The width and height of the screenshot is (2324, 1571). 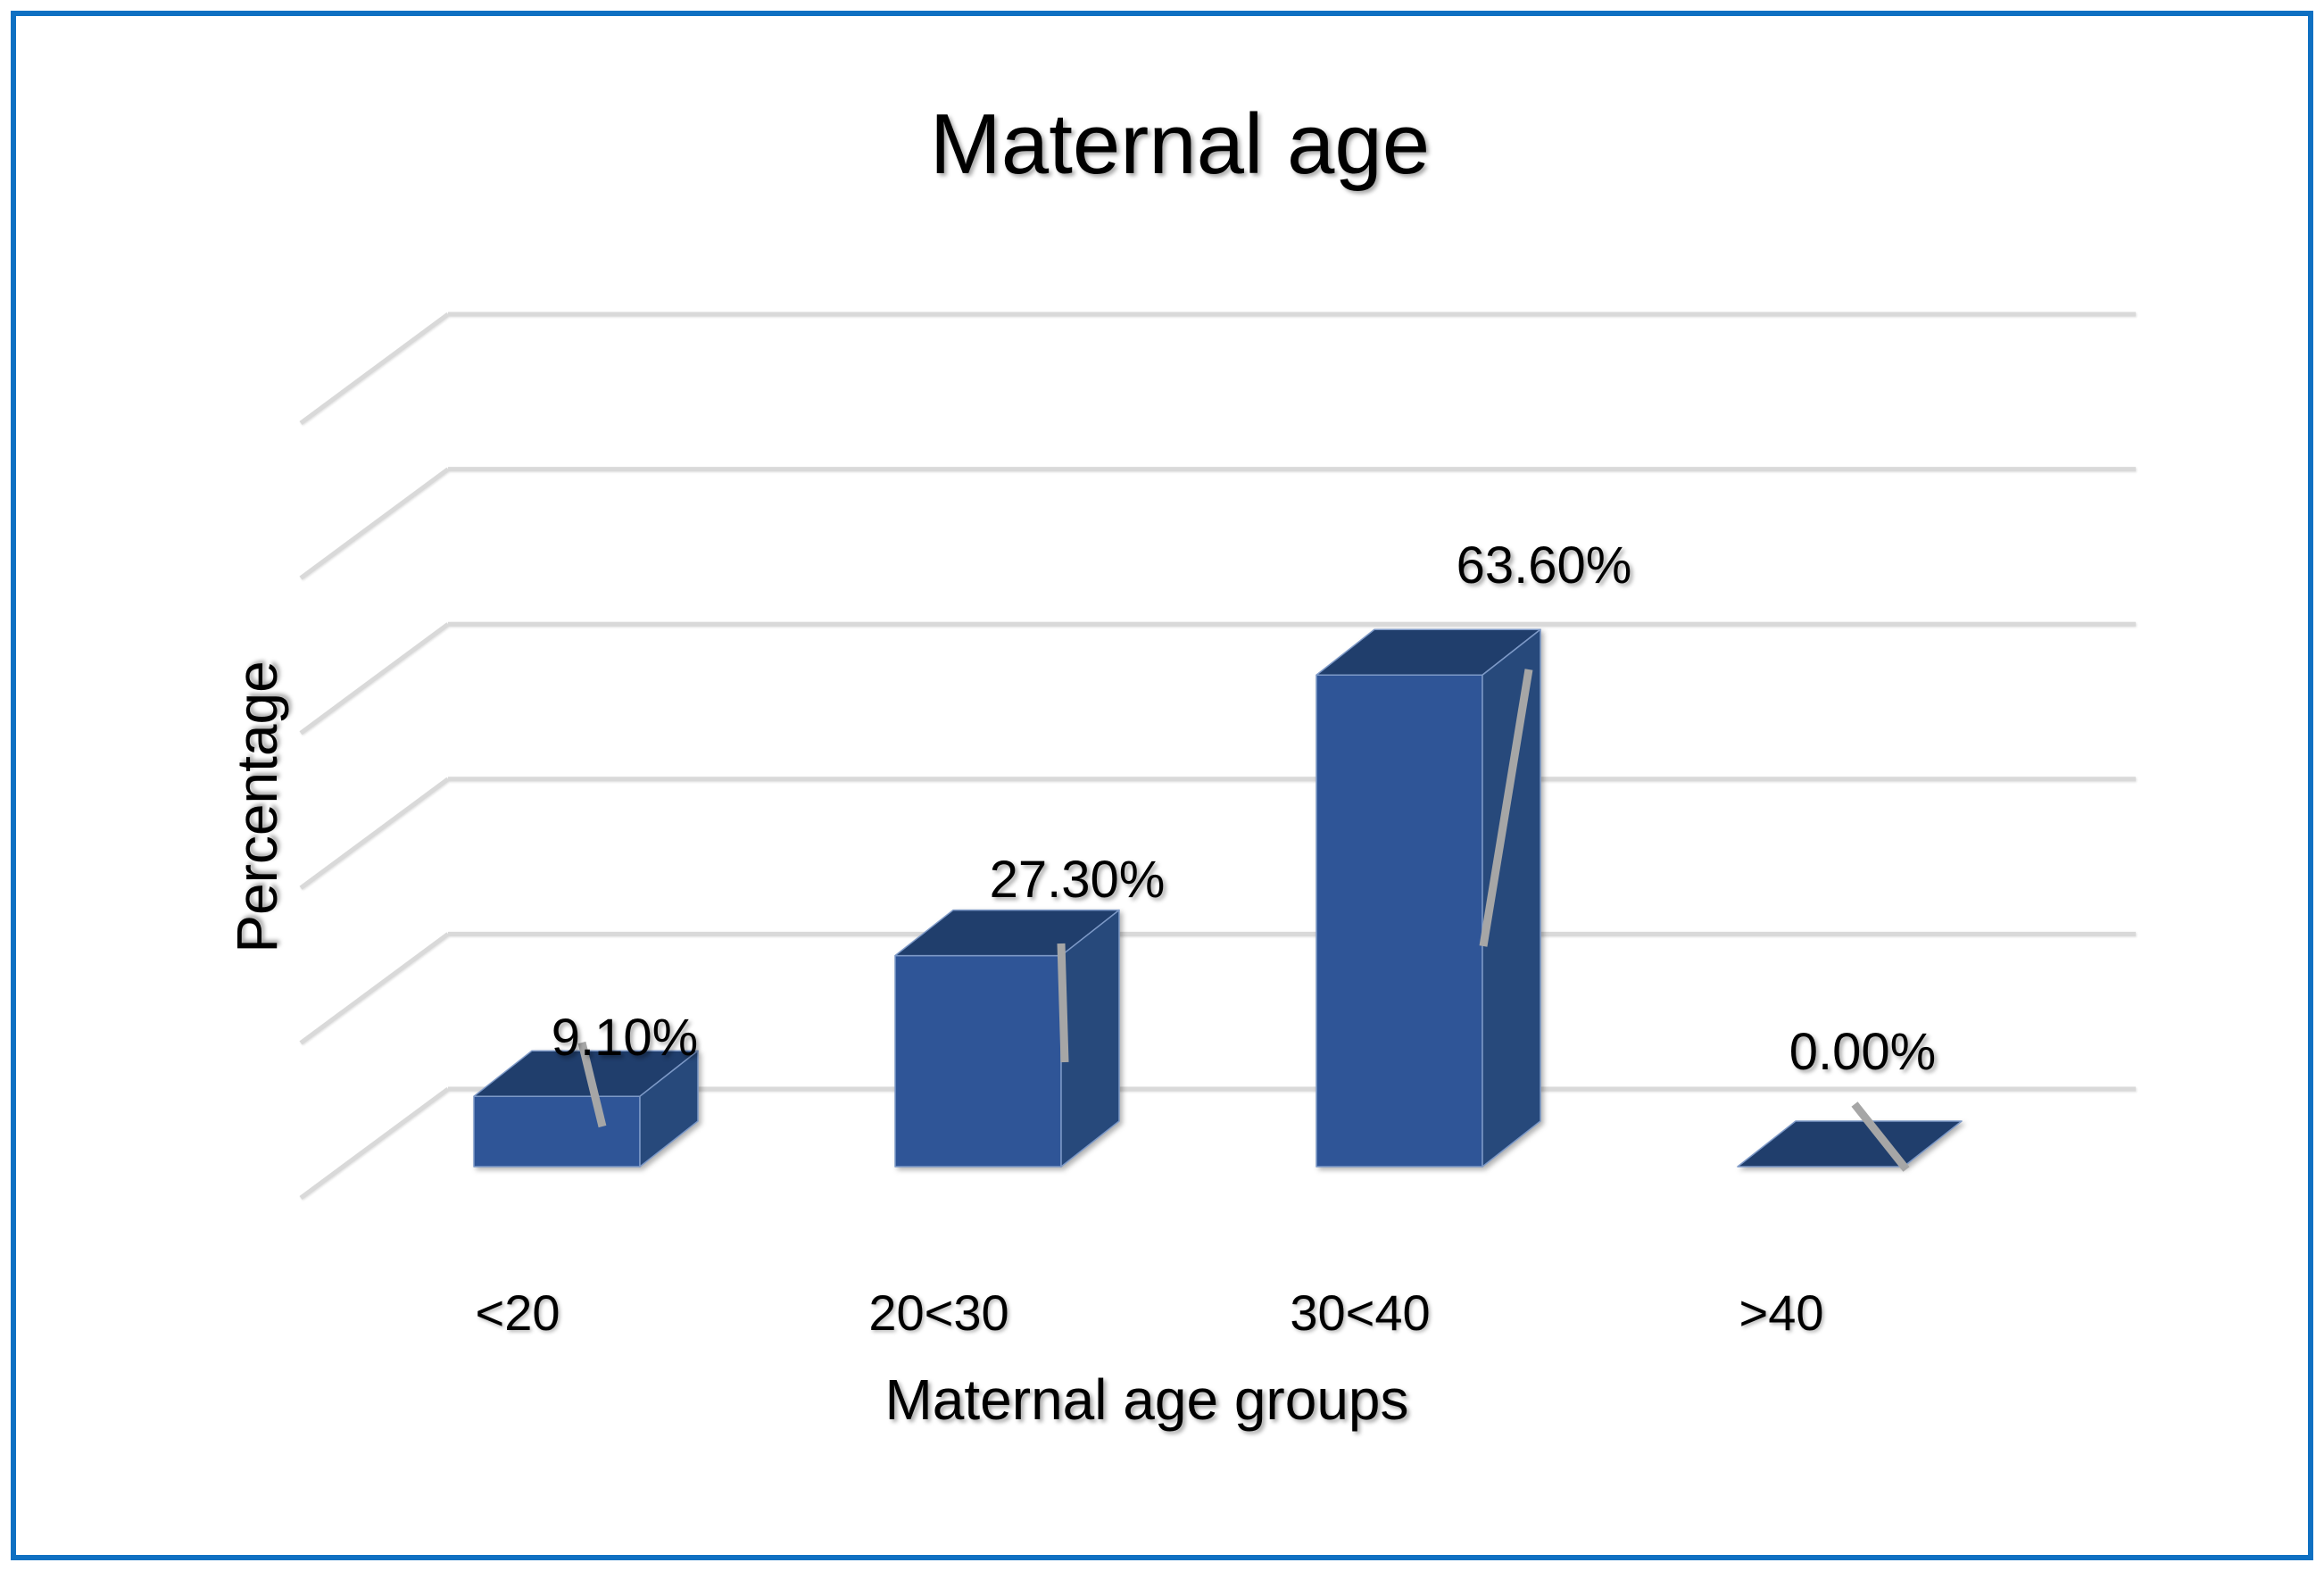 I want to click on x-tick-label: 20<30, so click(x=938, y=1312).